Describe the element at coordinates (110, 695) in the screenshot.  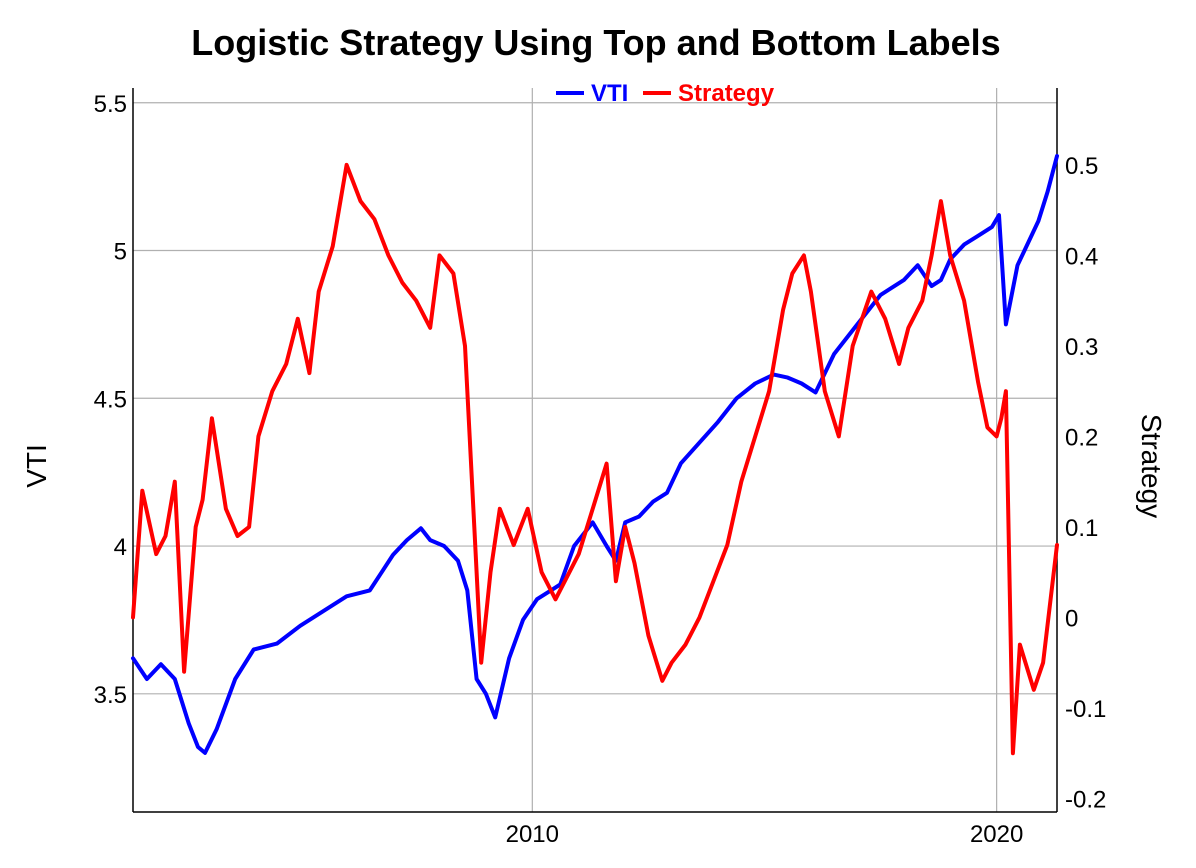
I see `left-tick-label: 3.5` at that location.